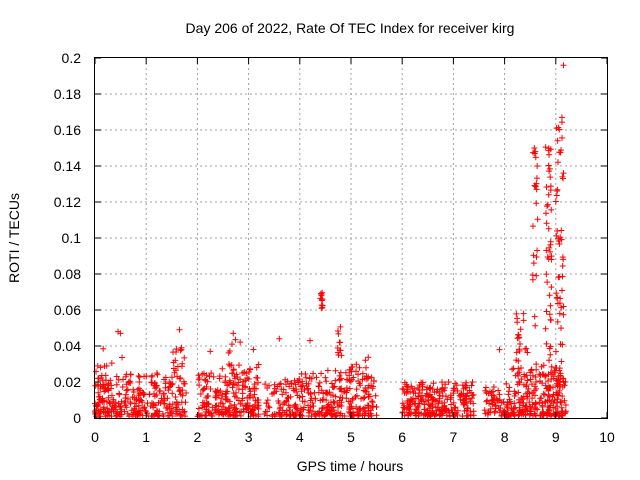 The width and height of the screenshot is (640, 480). What do you see at coordinates (402, 437) in the screenshot?
I see `x-tick-label: 6` at bounding box center [402, 437].